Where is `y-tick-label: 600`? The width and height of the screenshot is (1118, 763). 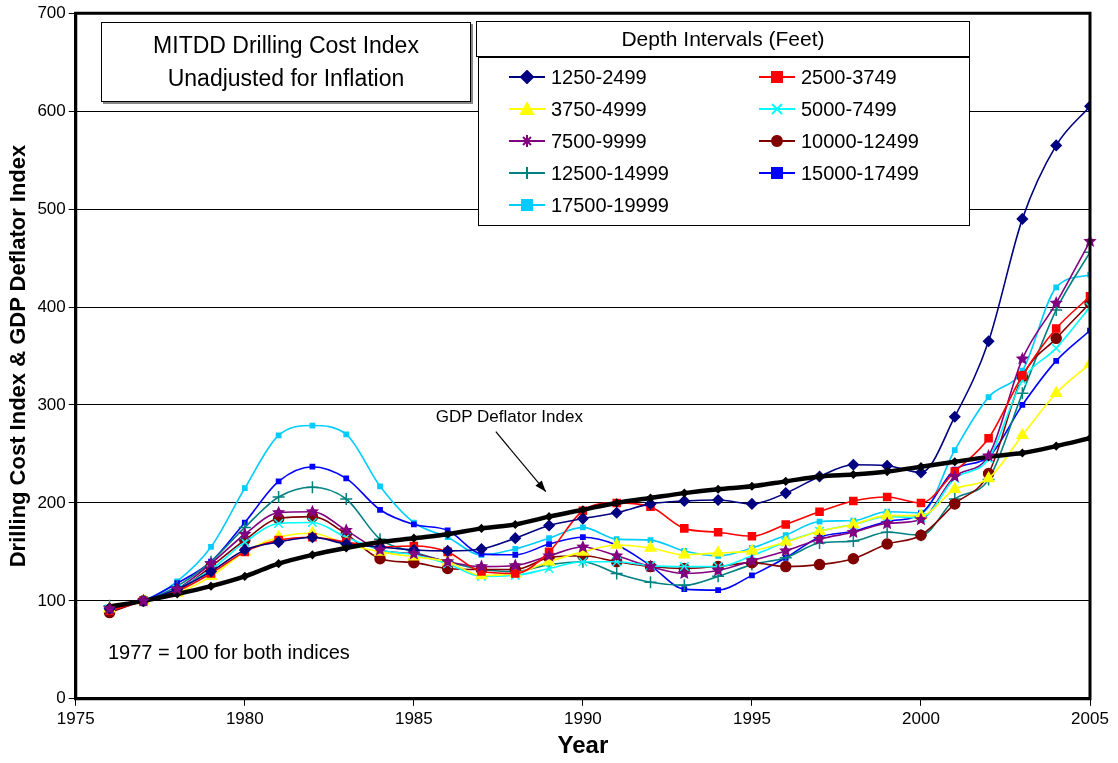 y-tick-label: 600 is located at coordinates (51, 110).